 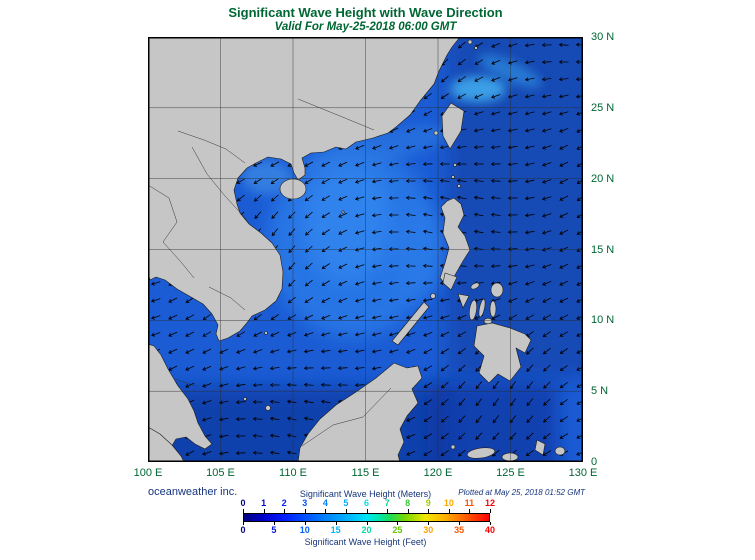 I want to click on page-subtitle: Valid For May-25-2018 06:00 GMT, so click(x=365, y=27).